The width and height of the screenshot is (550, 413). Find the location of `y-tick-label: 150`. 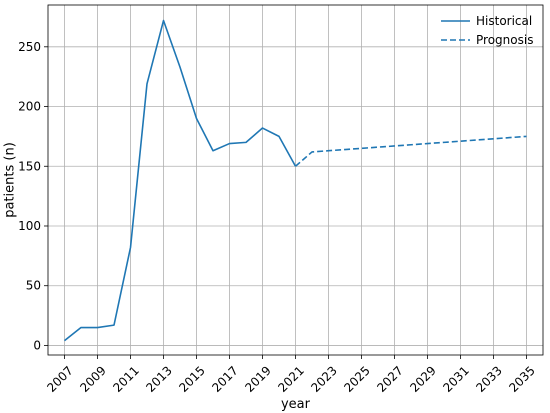

y-tick-label: 150 is located at coordinates (29, 166).